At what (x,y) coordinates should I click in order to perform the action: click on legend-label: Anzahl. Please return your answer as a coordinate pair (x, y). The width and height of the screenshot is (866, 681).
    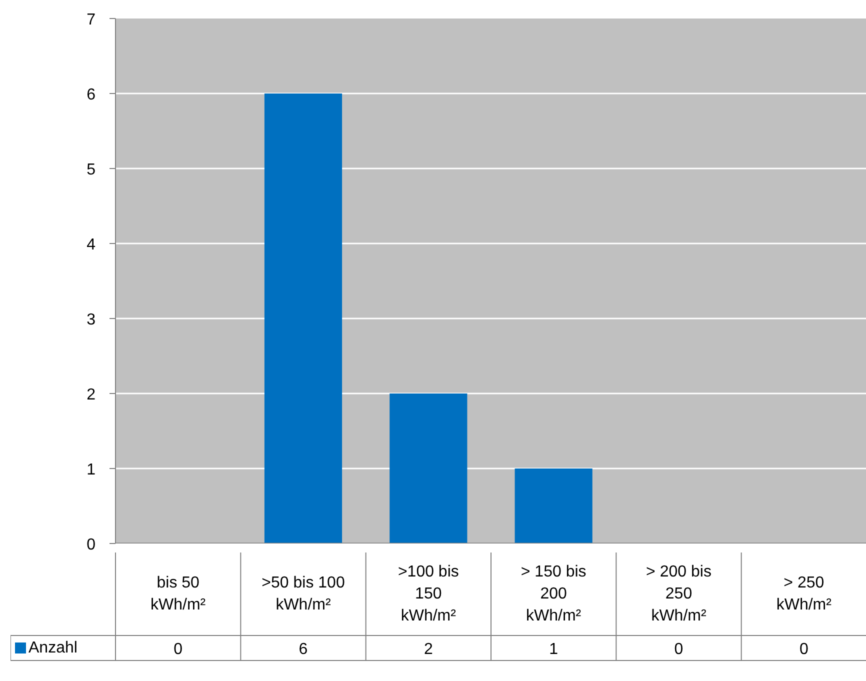
    Looking at the image, I should click on (53, 648).